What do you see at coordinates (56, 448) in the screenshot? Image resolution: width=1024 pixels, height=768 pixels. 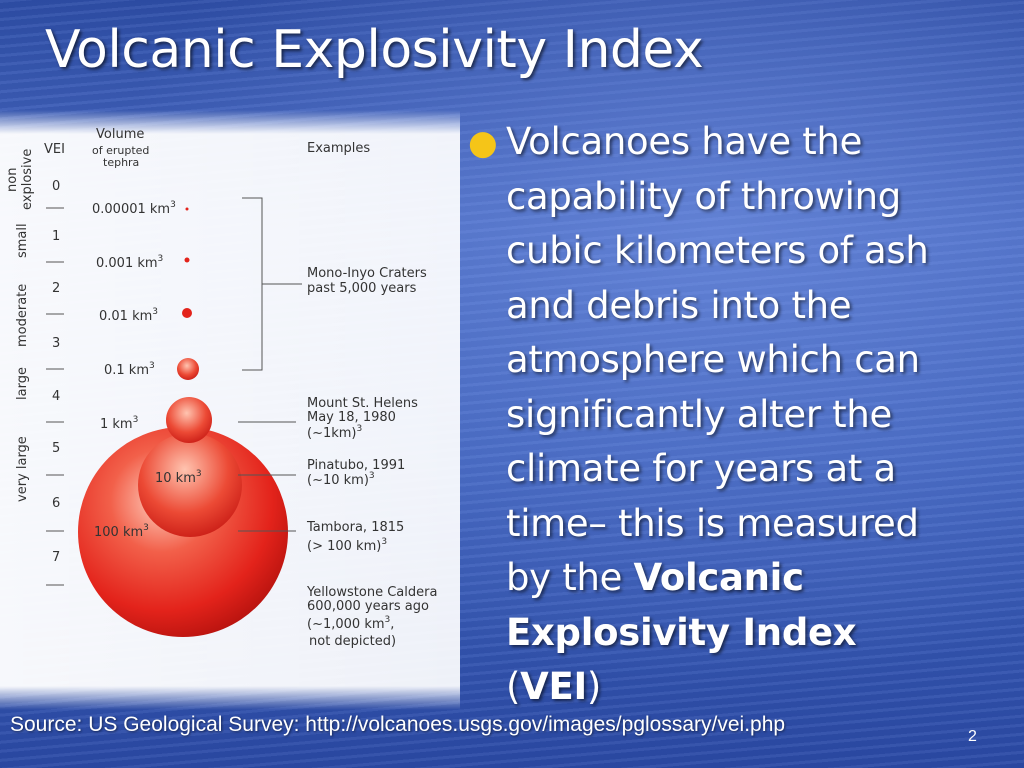 I see `vei-number-5: 5` at bounding box center [56, 448].